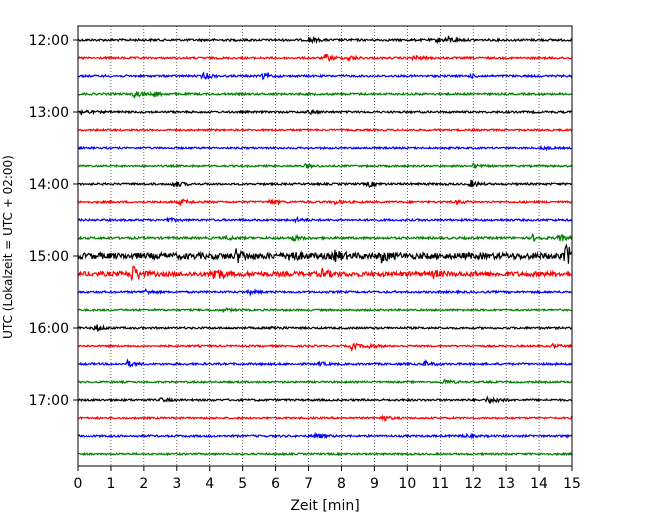 The height and width of the screenshot is (520, 650). I want to click on y-tick-label-1500: 15:00, so click(49, 257).